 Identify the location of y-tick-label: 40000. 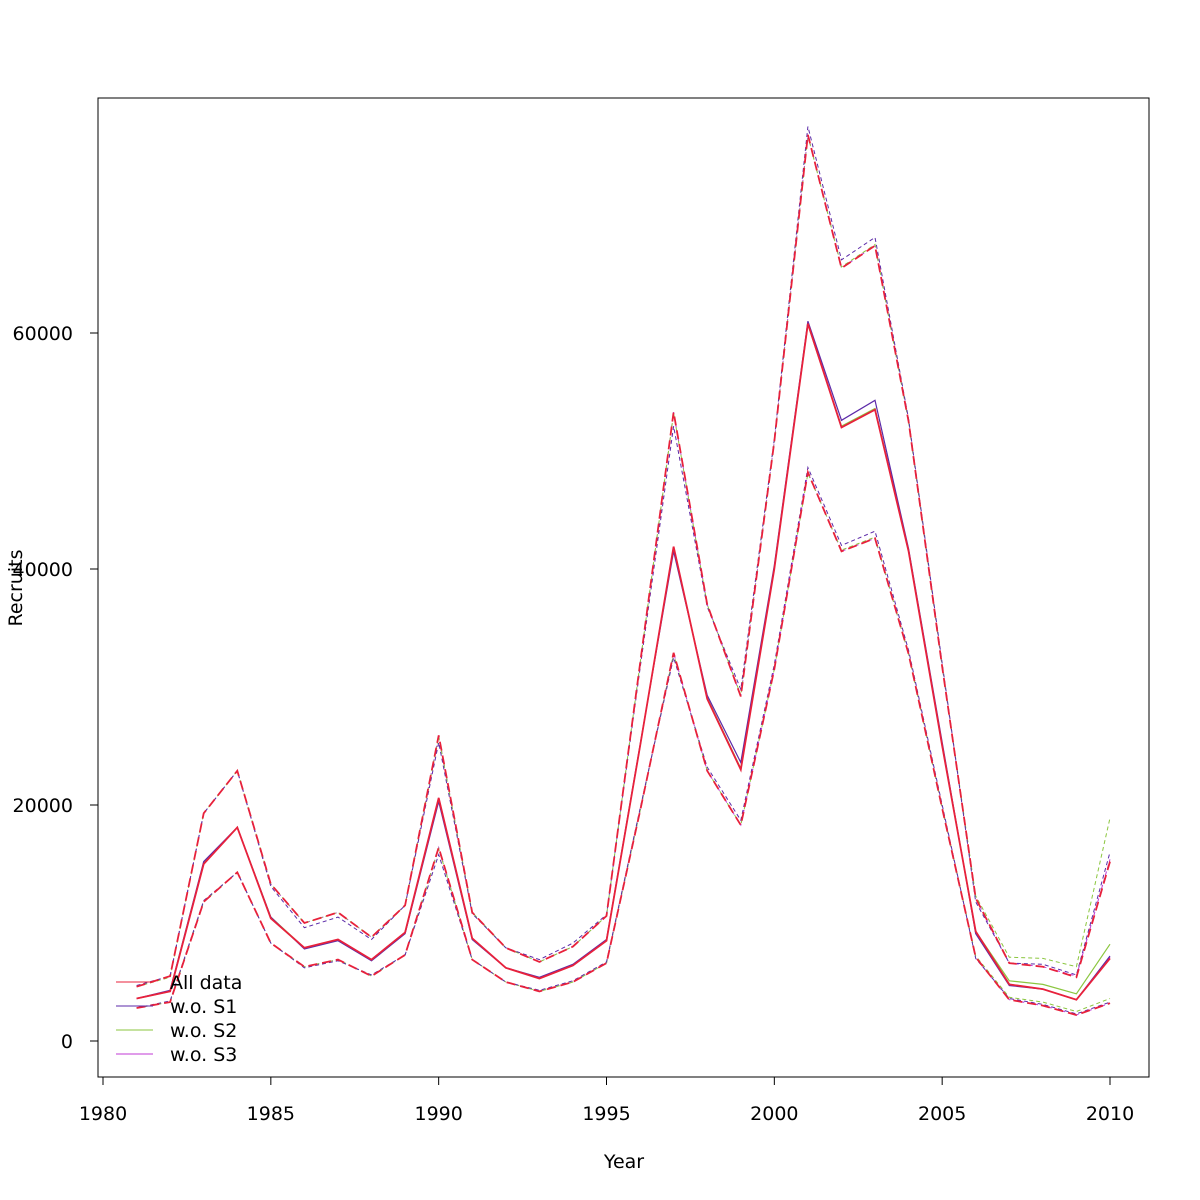
(43, 570).